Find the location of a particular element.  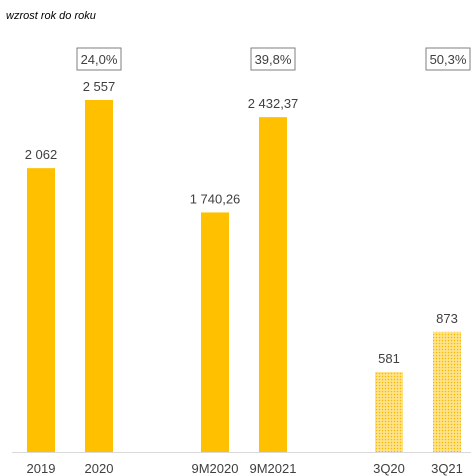

data-label-2020: 2 557 is located at coordinates (99, 86).